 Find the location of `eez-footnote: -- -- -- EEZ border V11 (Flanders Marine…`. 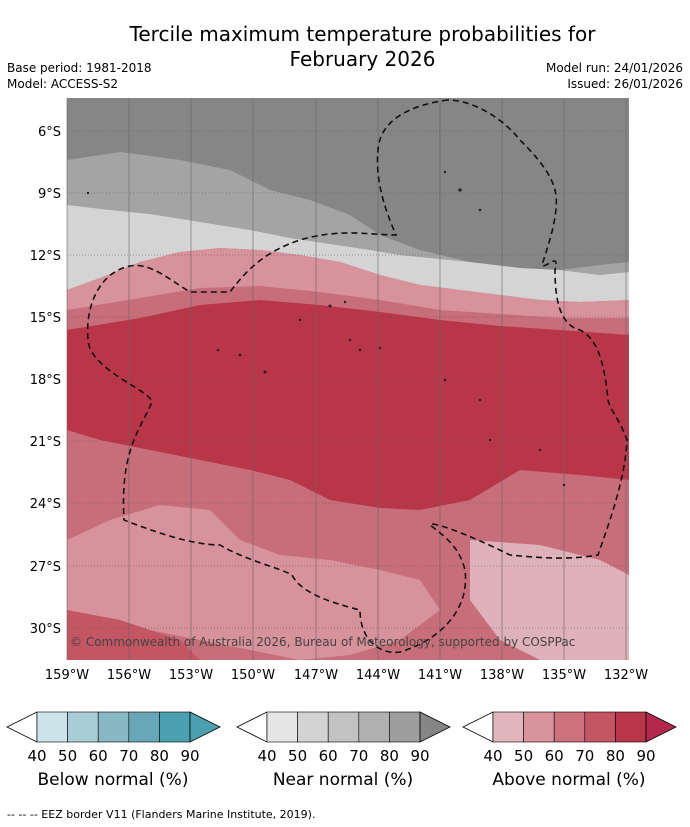

eez-footnote: -- -- -- EEZ border V11 (Flanders Marine… is located at coordinates (161, 814).